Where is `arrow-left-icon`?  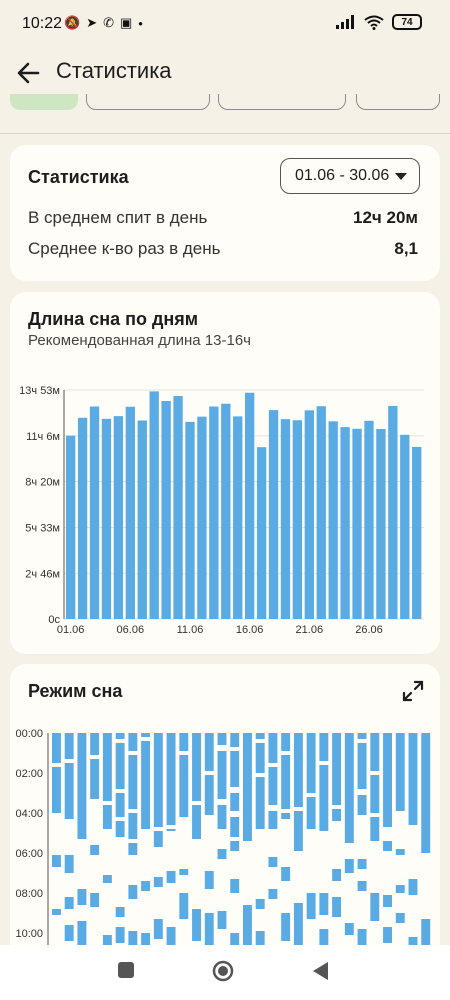
arrow-left-icon is located at coordinates (29, 73).